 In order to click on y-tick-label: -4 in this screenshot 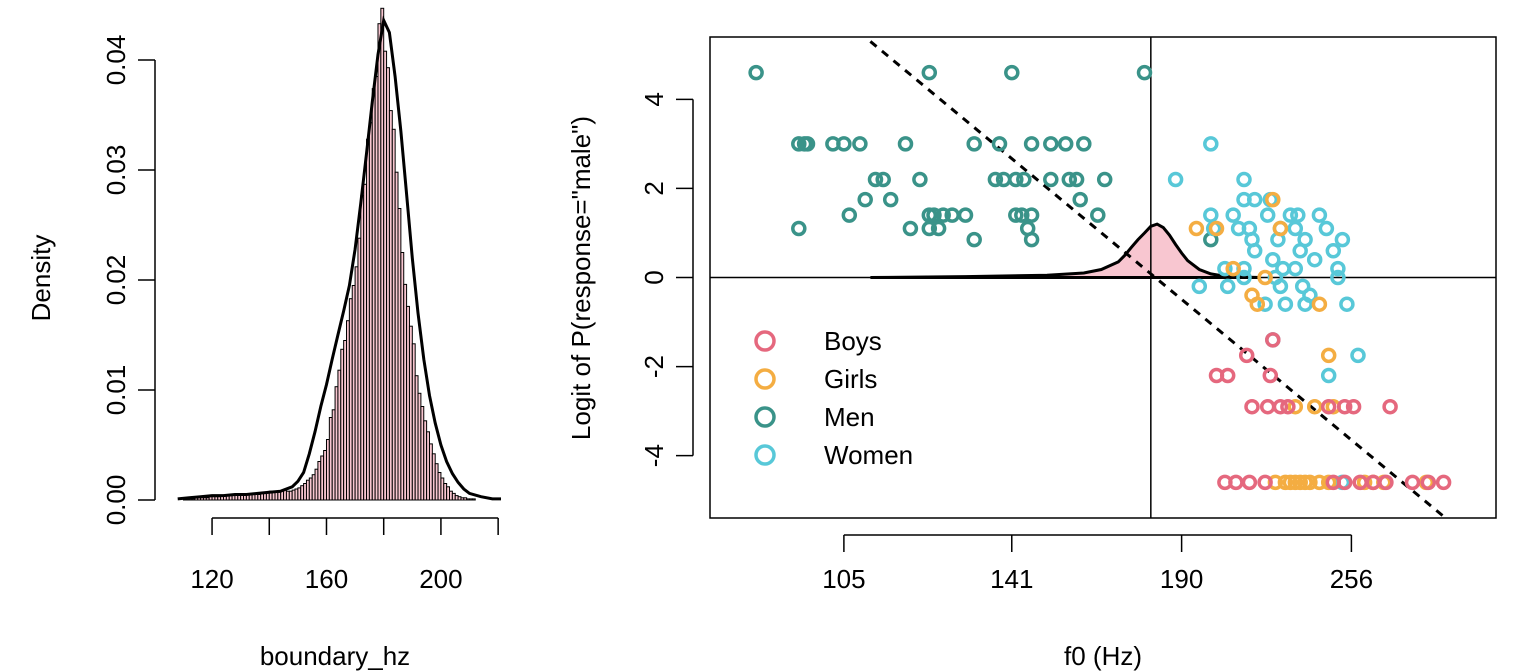, I will do `click(654, 455)`.